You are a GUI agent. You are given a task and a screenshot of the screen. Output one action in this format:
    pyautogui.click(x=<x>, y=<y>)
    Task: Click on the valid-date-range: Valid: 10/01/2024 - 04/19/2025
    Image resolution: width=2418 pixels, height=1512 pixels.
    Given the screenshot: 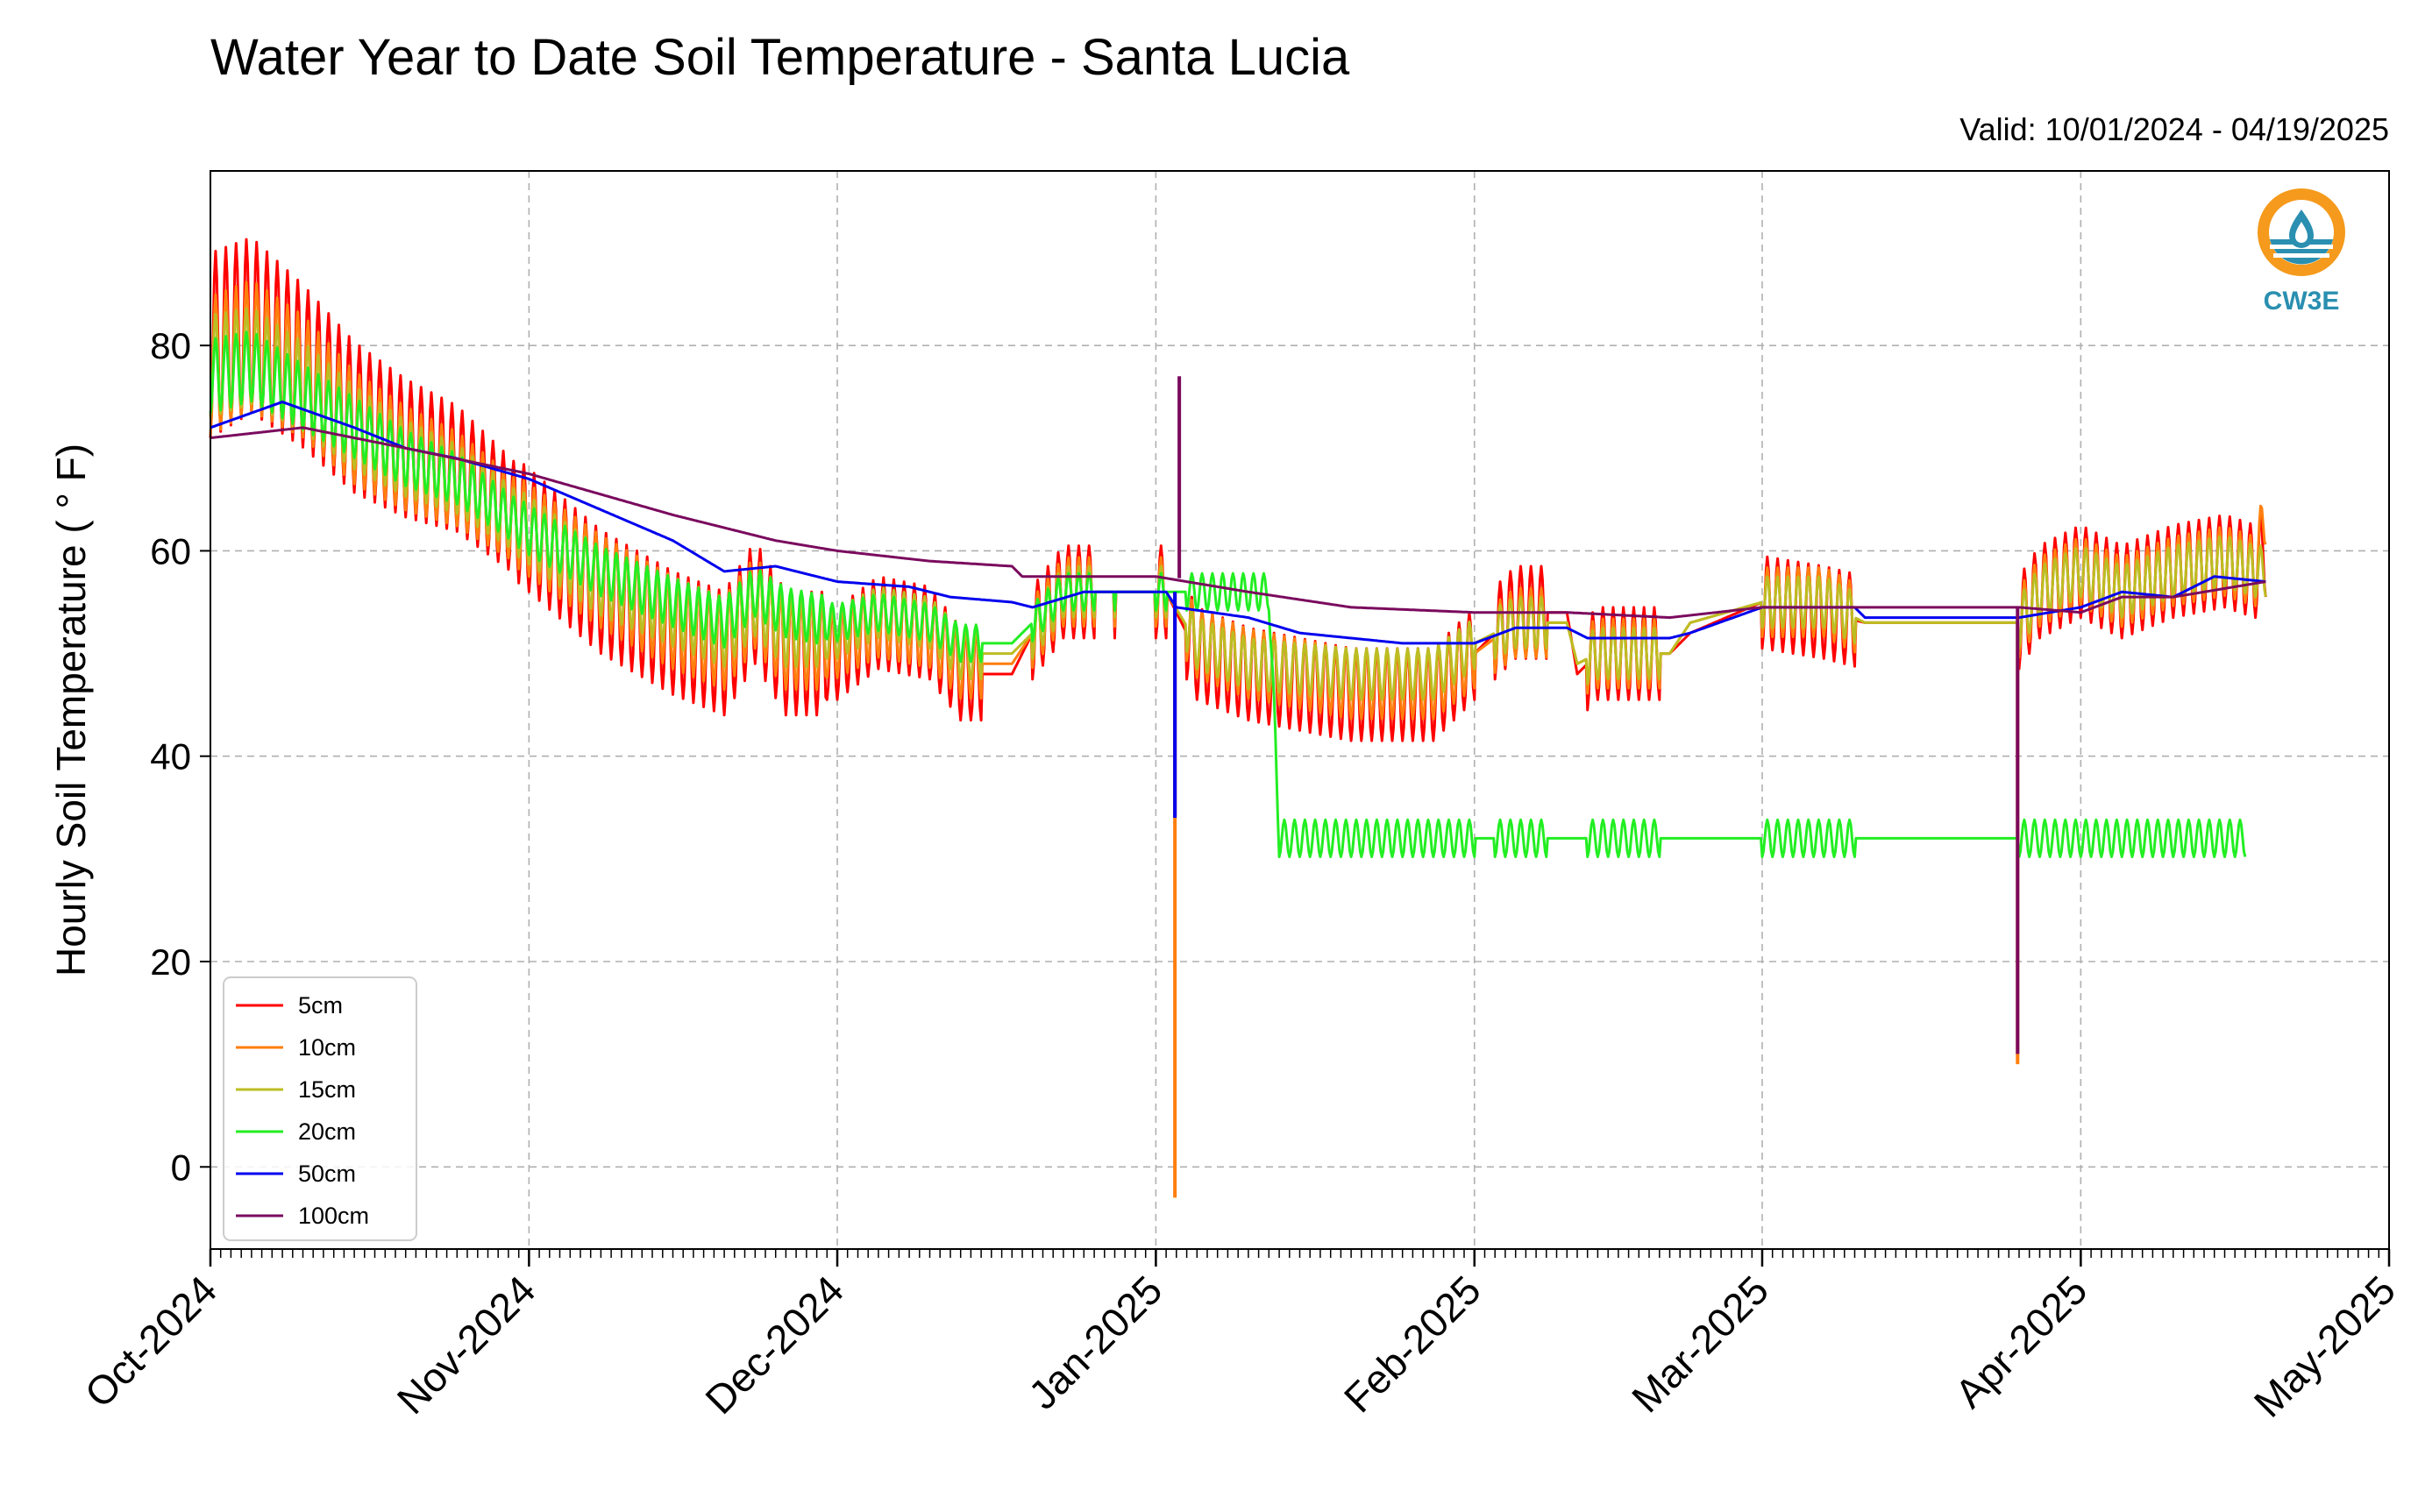 What is the action you would take?
    pyautogui.click(x=2174, y=129)
    